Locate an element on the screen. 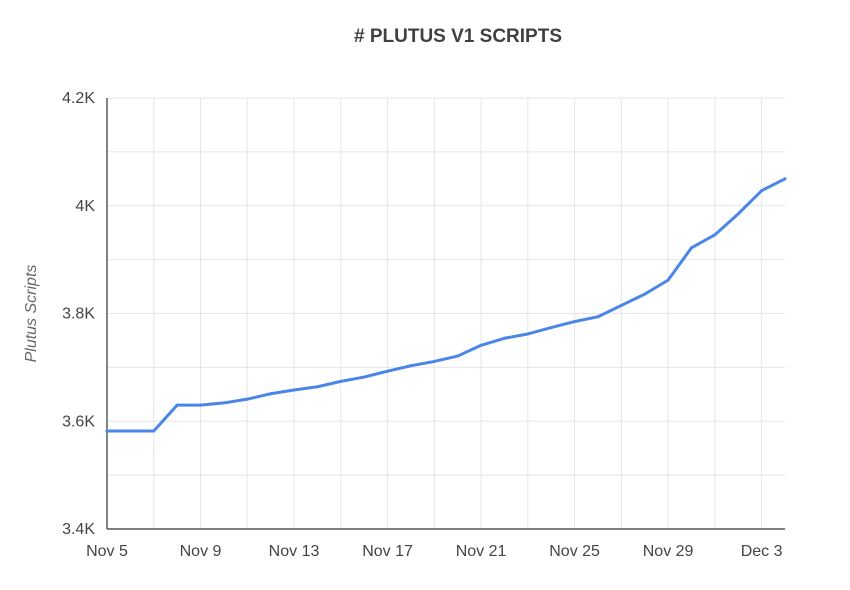 The height and width of the screenshot is (590, 850). chart-title: # PLUTUS V1 SCRIPTS is located at coordinates (458, 36).